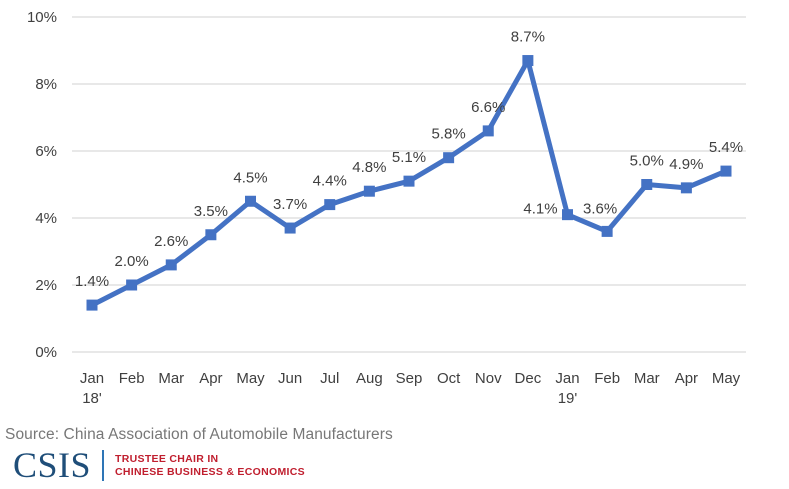 This screenshot has width=789, height=489. What do you see at coordinates (686, 164) in the screenshot?
I see `data-point-label: 4.9%` at bounding box center [686, 164].